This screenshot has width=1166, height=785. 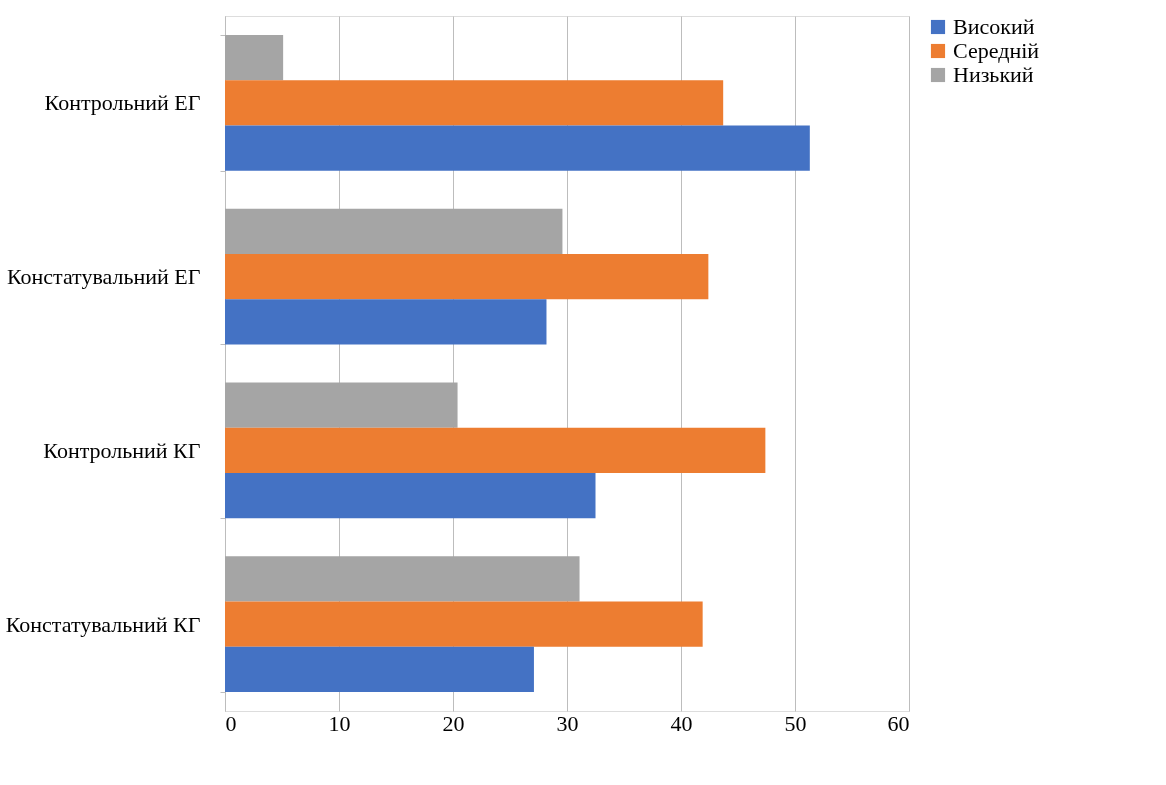 I want to click on y-tick-label: Контрольний ЕГ, so click(x=122, y=103).